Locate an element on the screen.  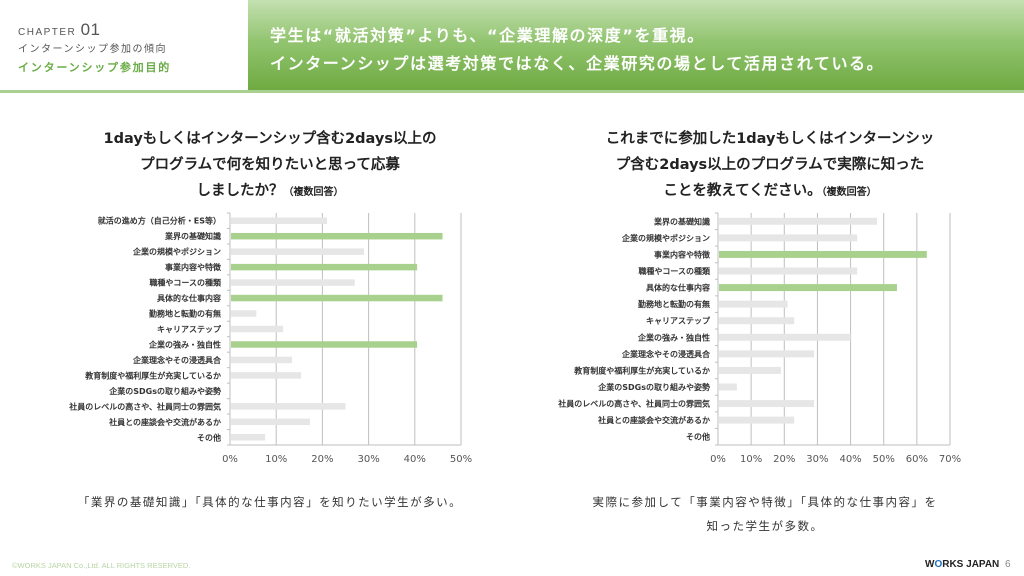
chart-right-title-line-2: プ含む2days以上のプログラムで実際に知った is located at coordinates (770, 165).